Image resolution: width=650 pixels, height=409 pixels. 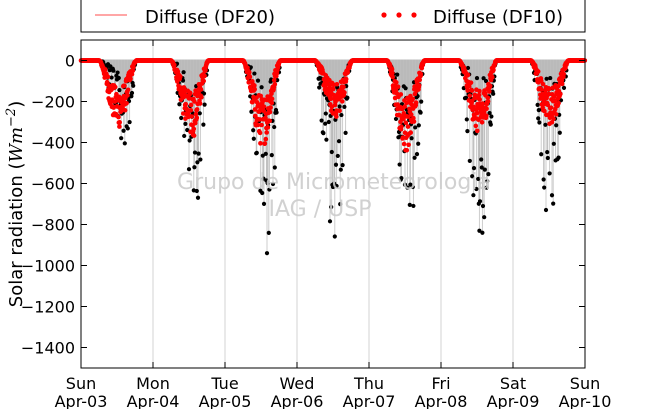 What do you see at coordinates (224, 383) in the screenshot?
I see `x-tick-label-day: Tue` at bounding box center [224, 383].